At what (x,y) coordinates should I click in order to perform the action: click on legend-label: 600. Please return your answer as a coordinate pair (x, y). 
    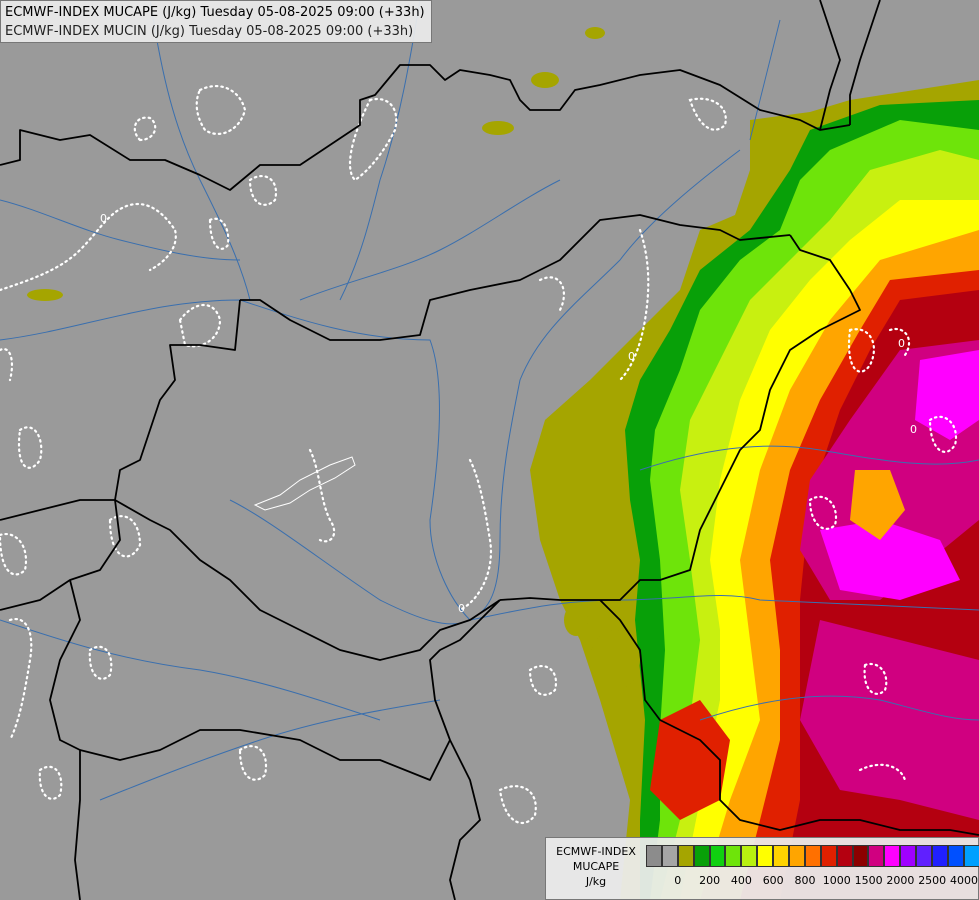
    Looking at the image, I should click on (773, 880).